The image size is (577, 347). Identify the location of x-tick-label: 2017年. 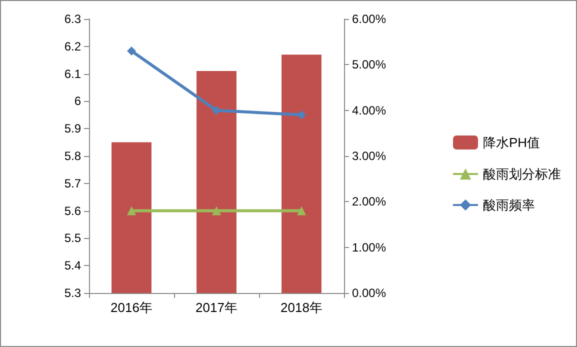
(217, 307).